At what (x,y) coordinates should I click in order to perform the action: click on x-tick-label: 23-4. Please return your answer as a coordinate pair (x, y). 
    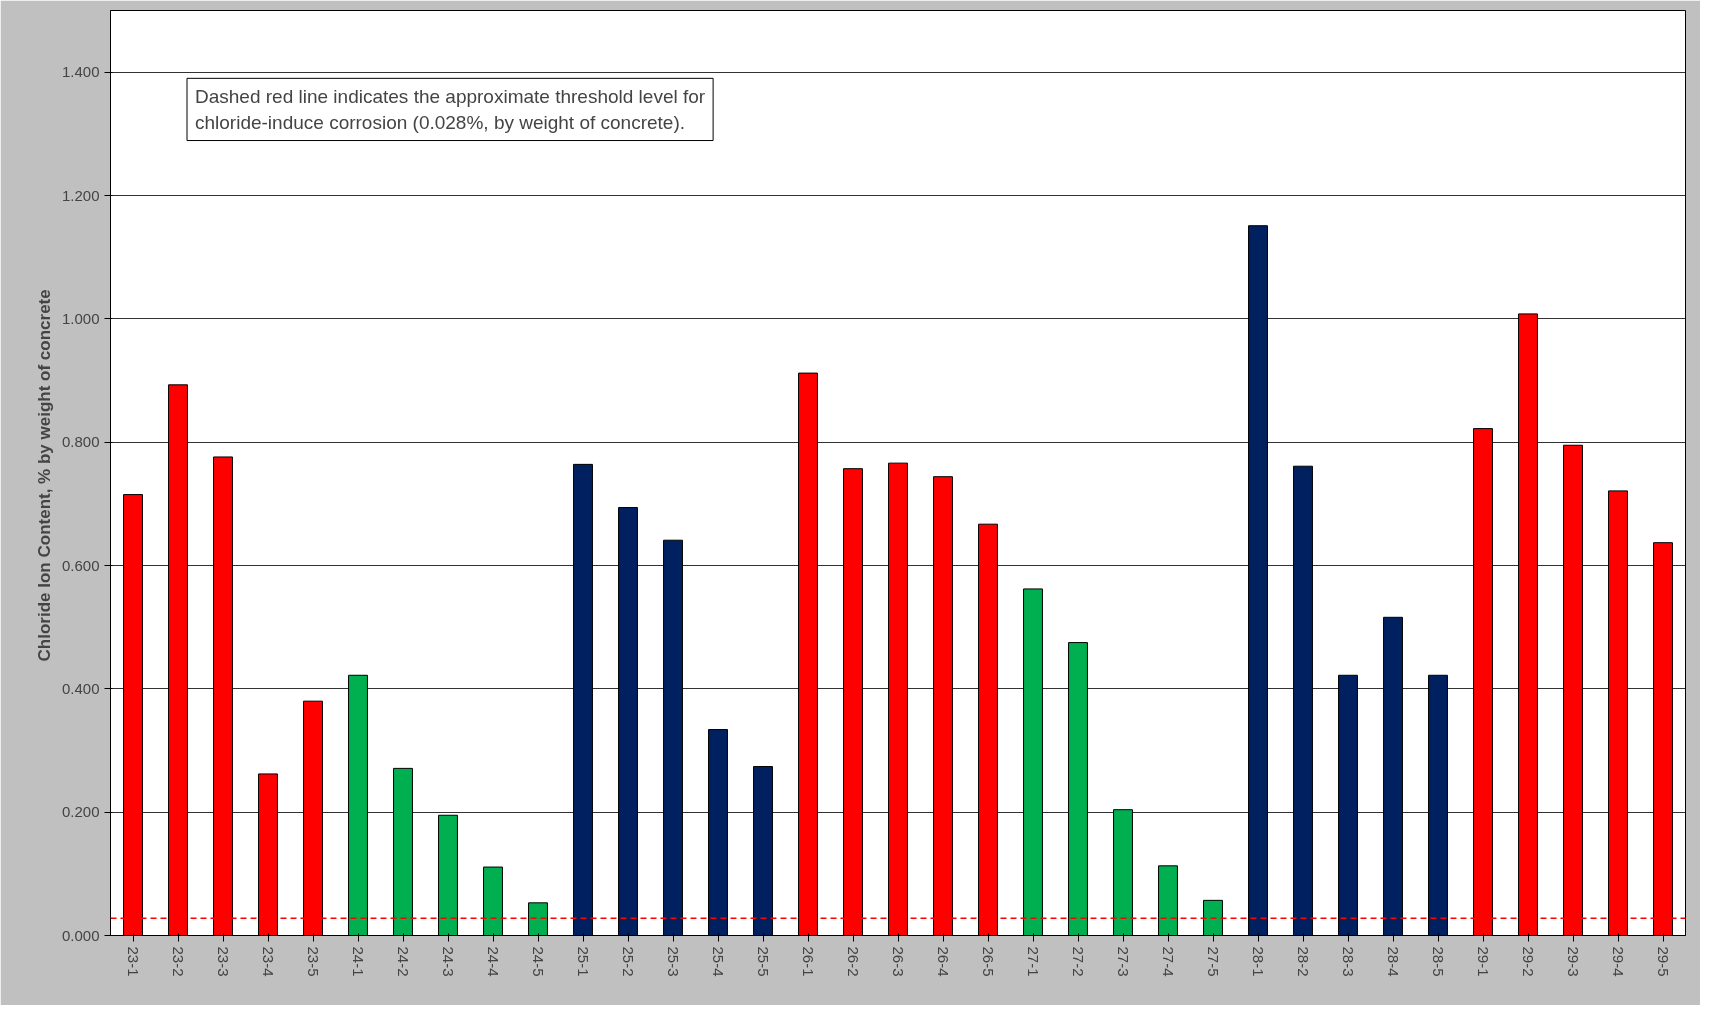
    Looking at the image, I should click on (268, 961).